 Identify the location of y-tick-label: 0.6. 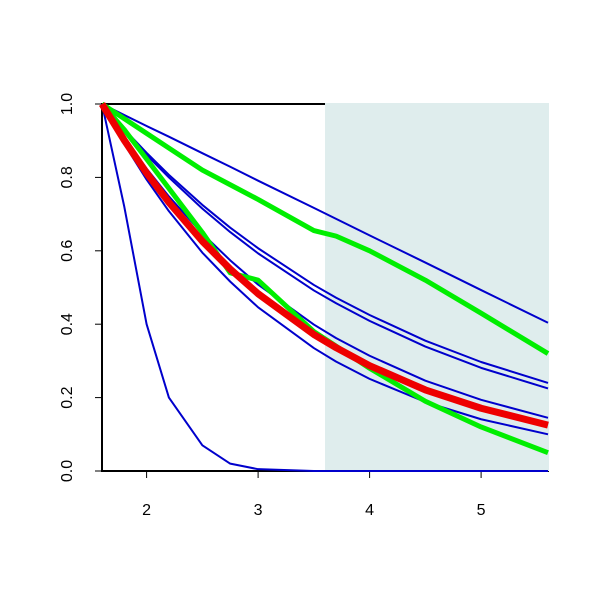
(67, 251).